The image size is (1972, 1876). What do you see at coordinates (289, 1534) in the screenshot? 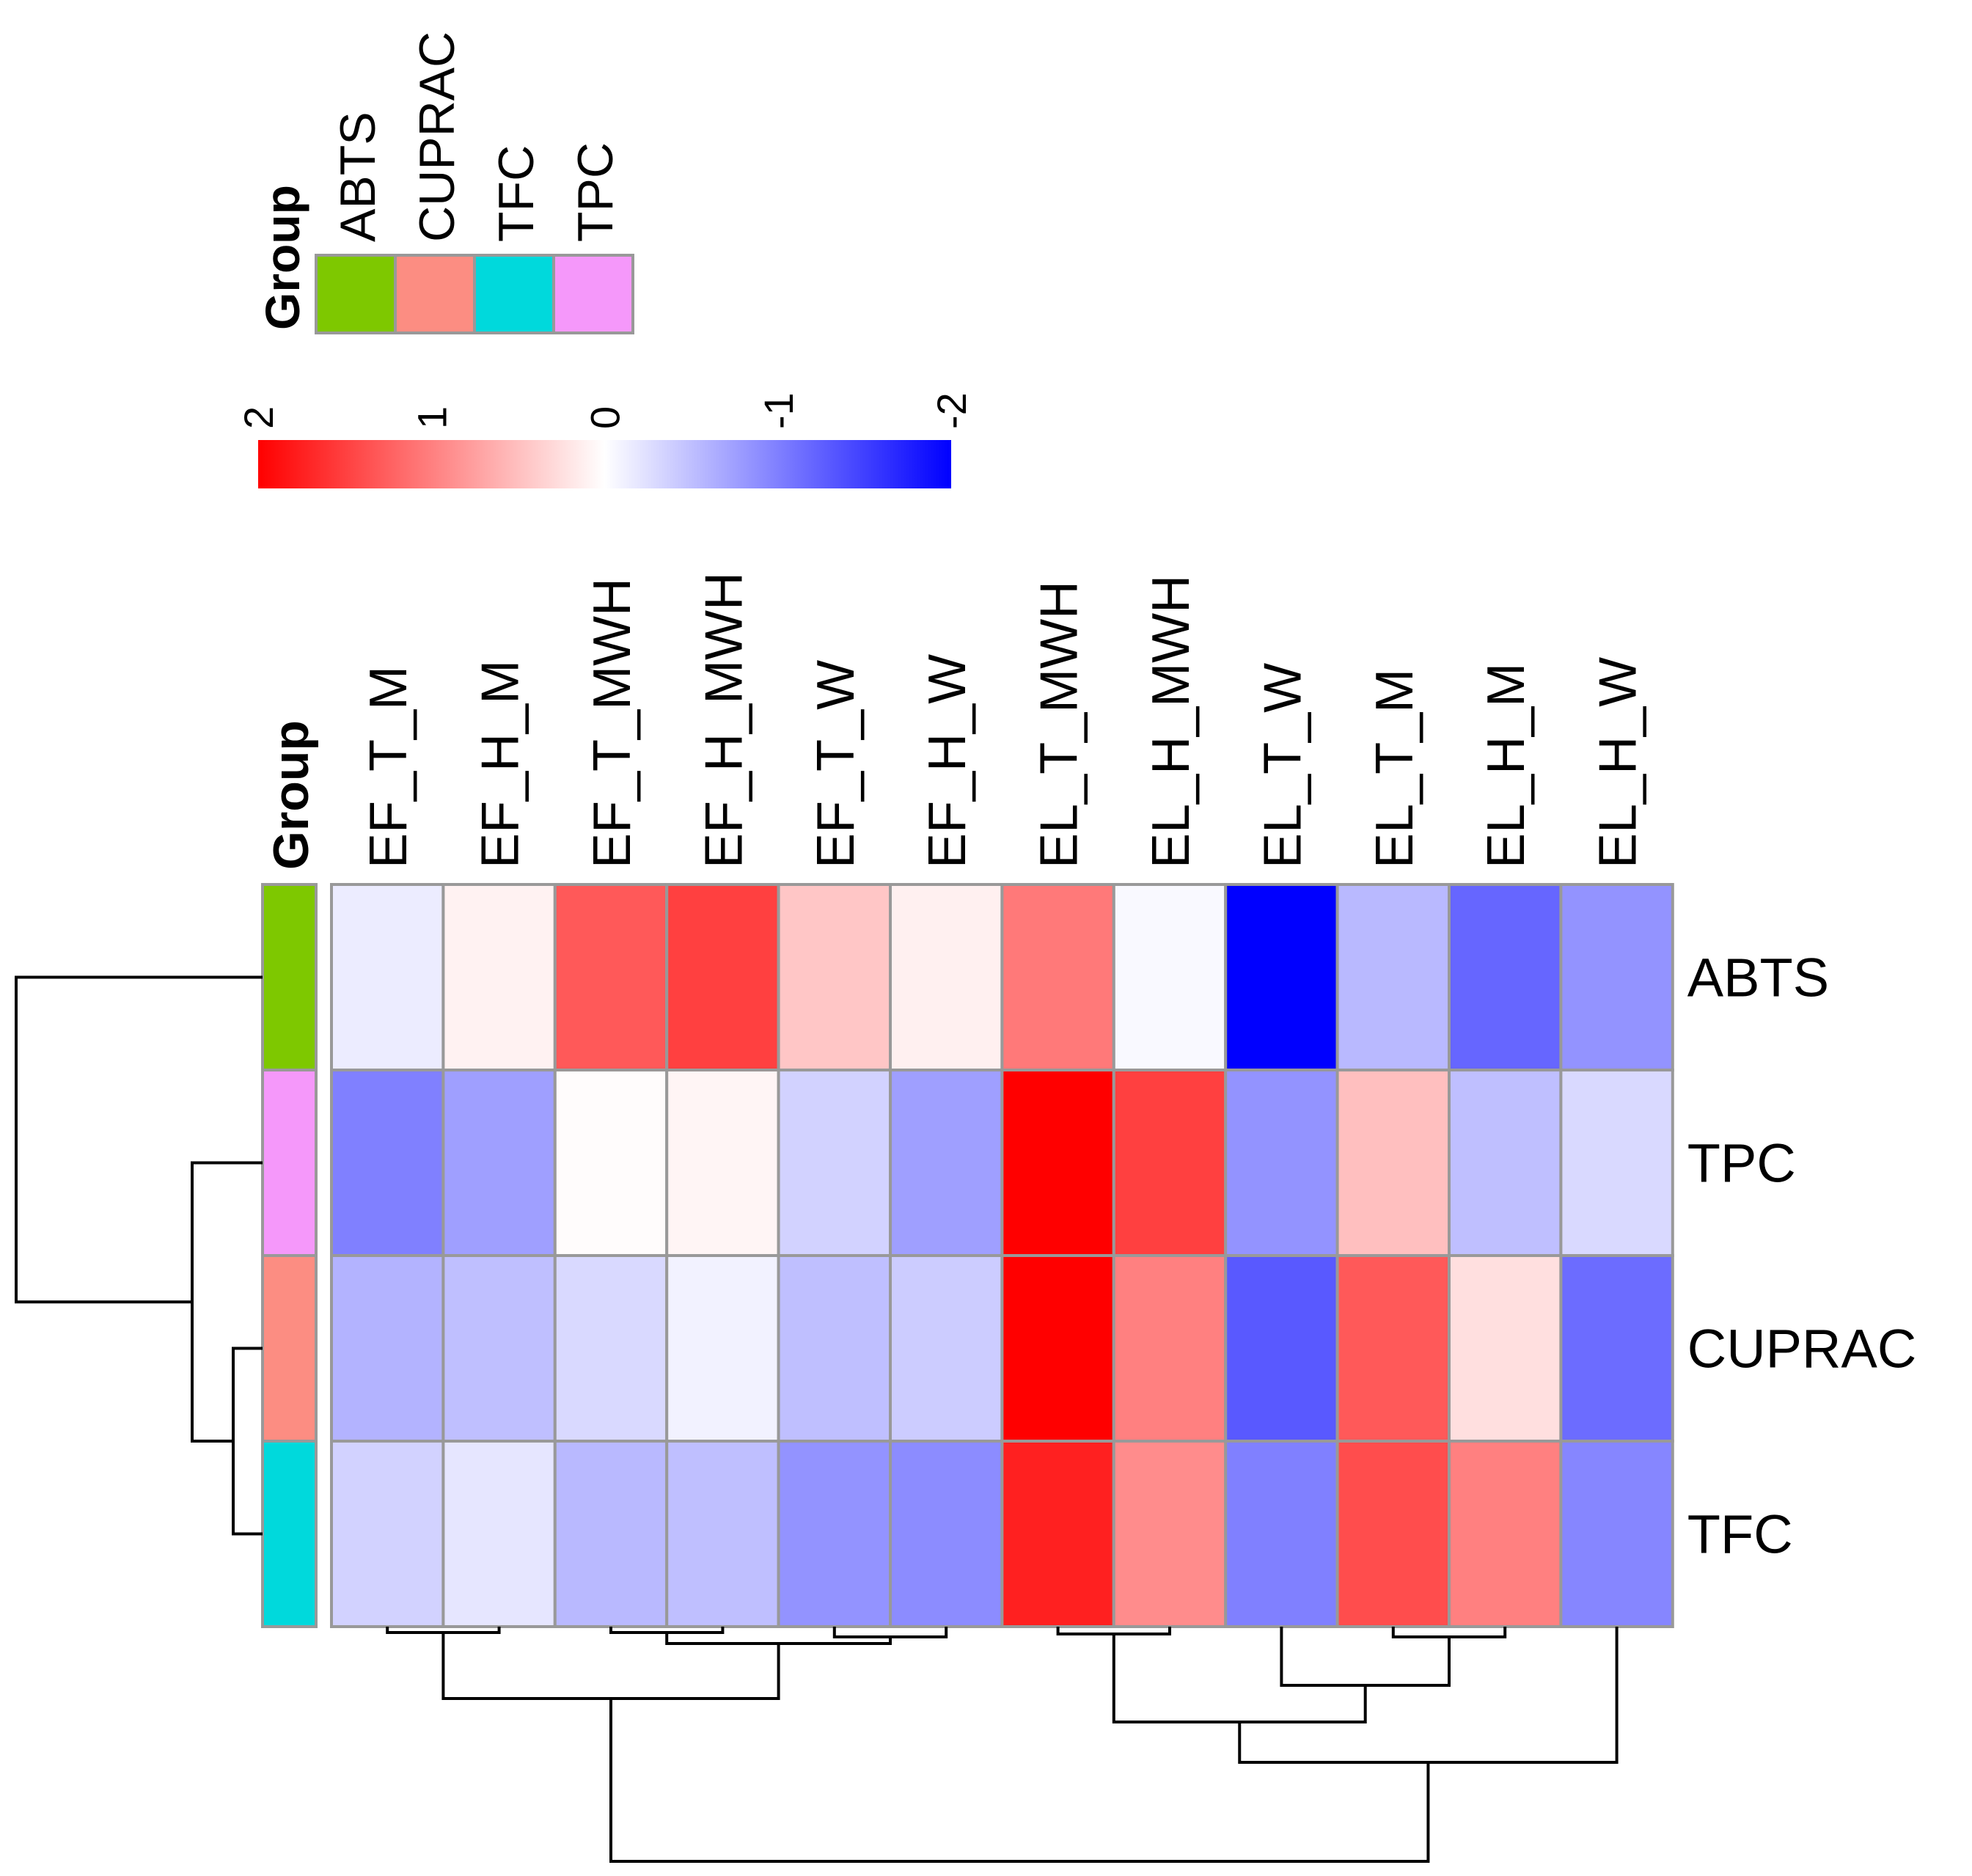
I see `annotation-cell-TFC` at bounding box center [289, 1534].